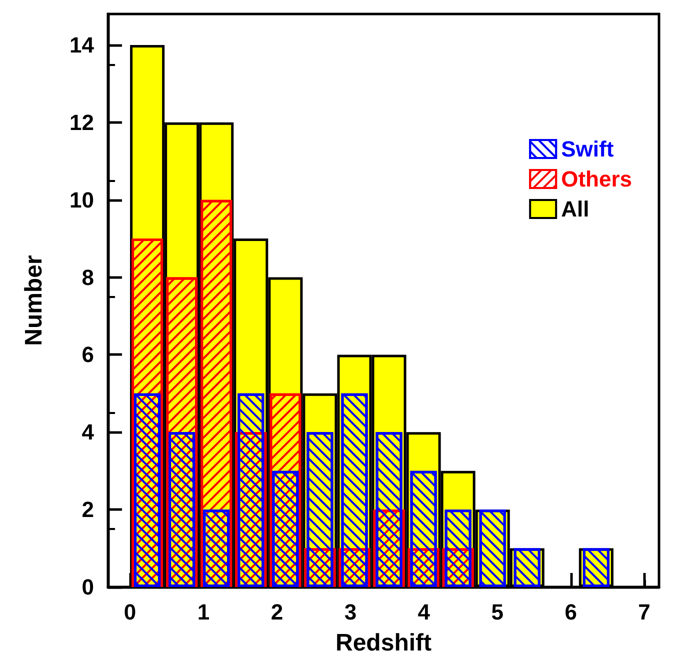 The height and width of the screenshot is (668, 675). Describe the element at coordinates (88, 355) in the screenshot. I see `y-tick-label: 6` at that location.